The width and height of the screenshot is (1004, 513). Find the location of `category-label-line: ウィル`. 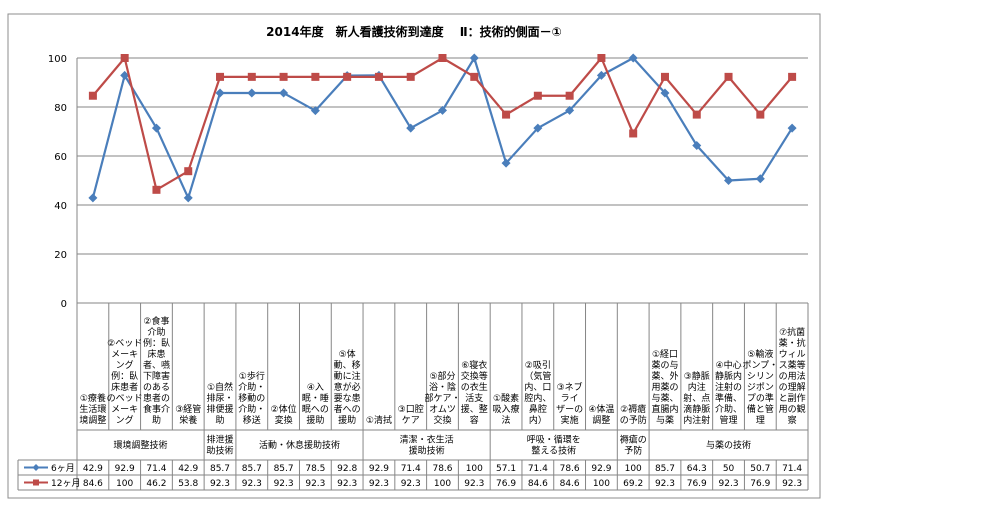

category-label-line: ウィル is located at coordinates (792, 354).